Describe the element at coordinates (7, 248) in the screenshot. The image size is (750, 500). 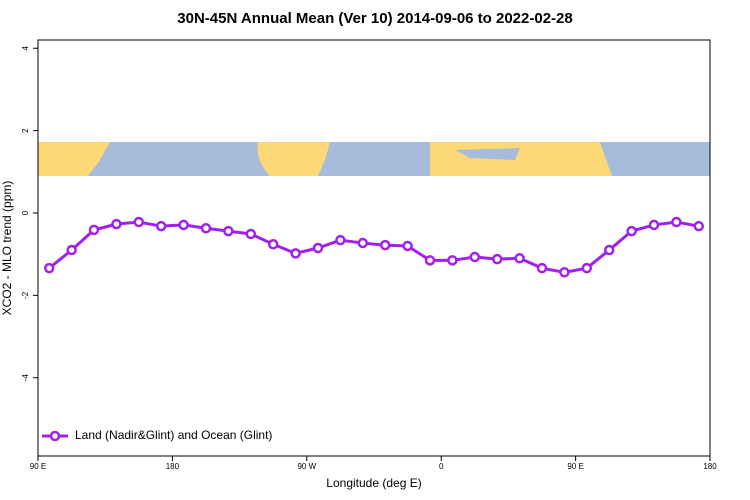
I see `y-axis-label: XCO2 - MLO trend (ppm)` at that location.